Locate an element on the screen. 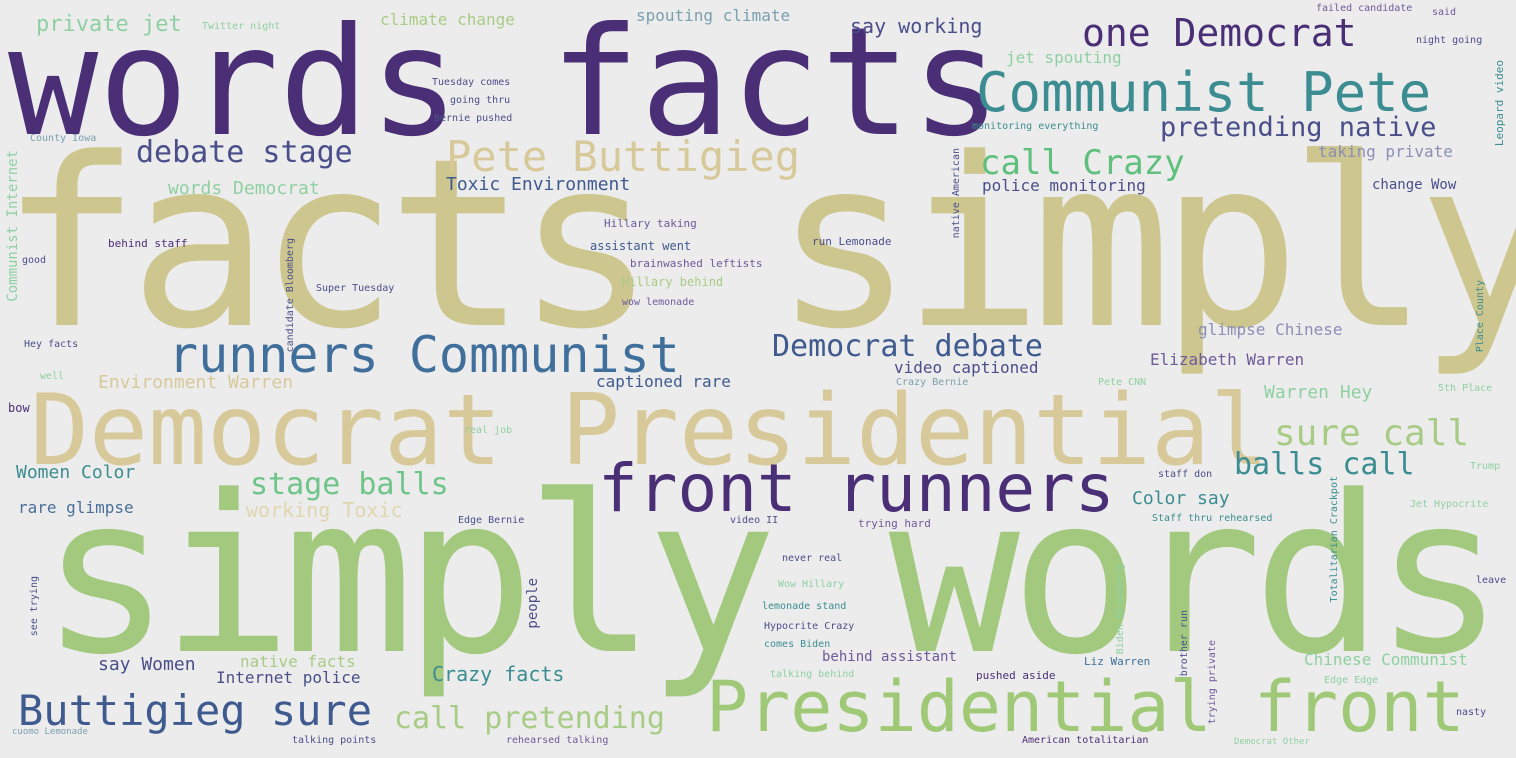 This screenshot has width=1516, height=758. word-cuomo-lemonade: cuomo Lemonade is located at coordinates (50, 732).